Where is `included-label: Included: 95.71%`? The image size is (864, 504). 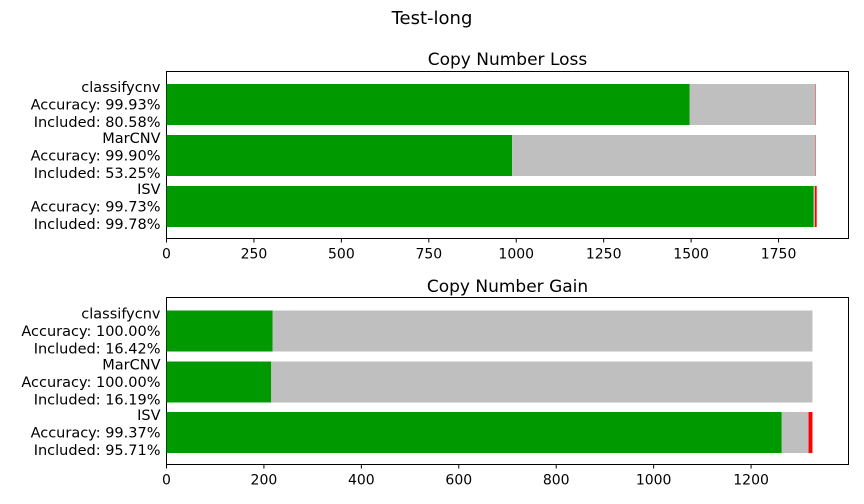 included-label: Included: 95.71% is located at coordinates (97, 451).